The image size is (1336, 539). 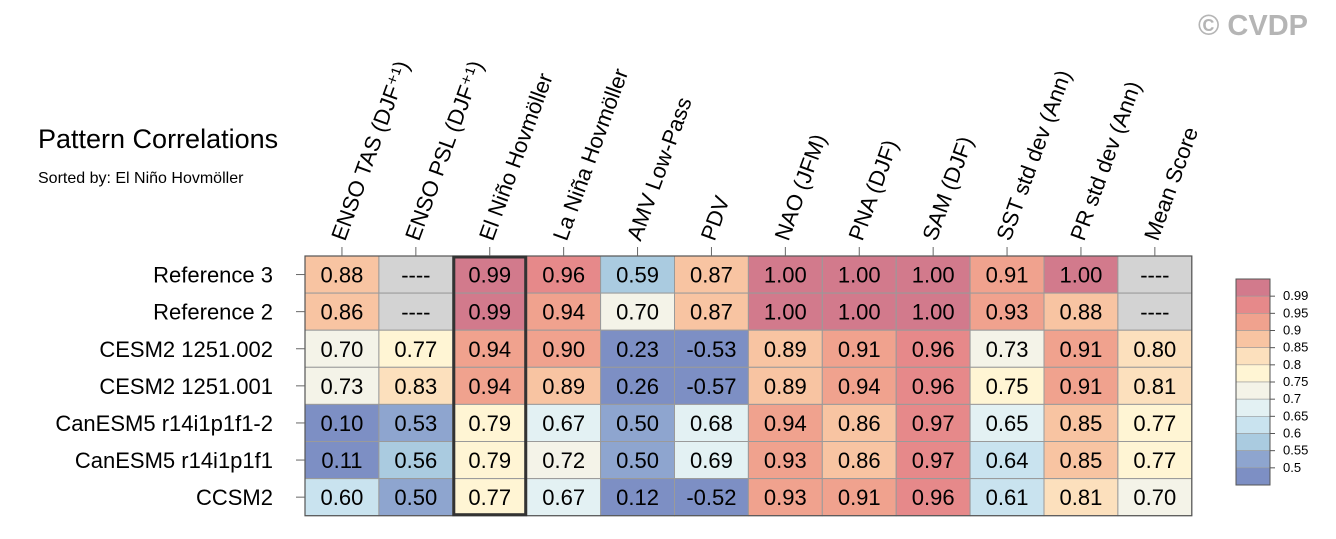 What do you see at coordinates (1105, 161) in the screenshot?
I see `column-label: PR std dev (Ann)` at bounding box center [1105, 161].